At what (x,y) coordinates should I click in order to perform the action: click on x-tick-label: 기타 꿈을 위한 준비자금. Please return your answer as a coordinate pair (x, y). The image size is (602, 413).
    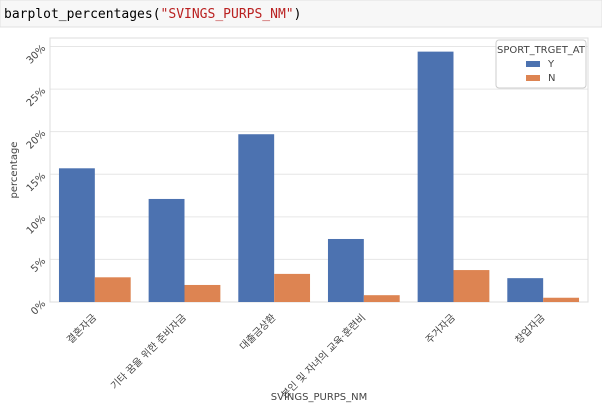
    Looking at the image, I should click on (148, 351).